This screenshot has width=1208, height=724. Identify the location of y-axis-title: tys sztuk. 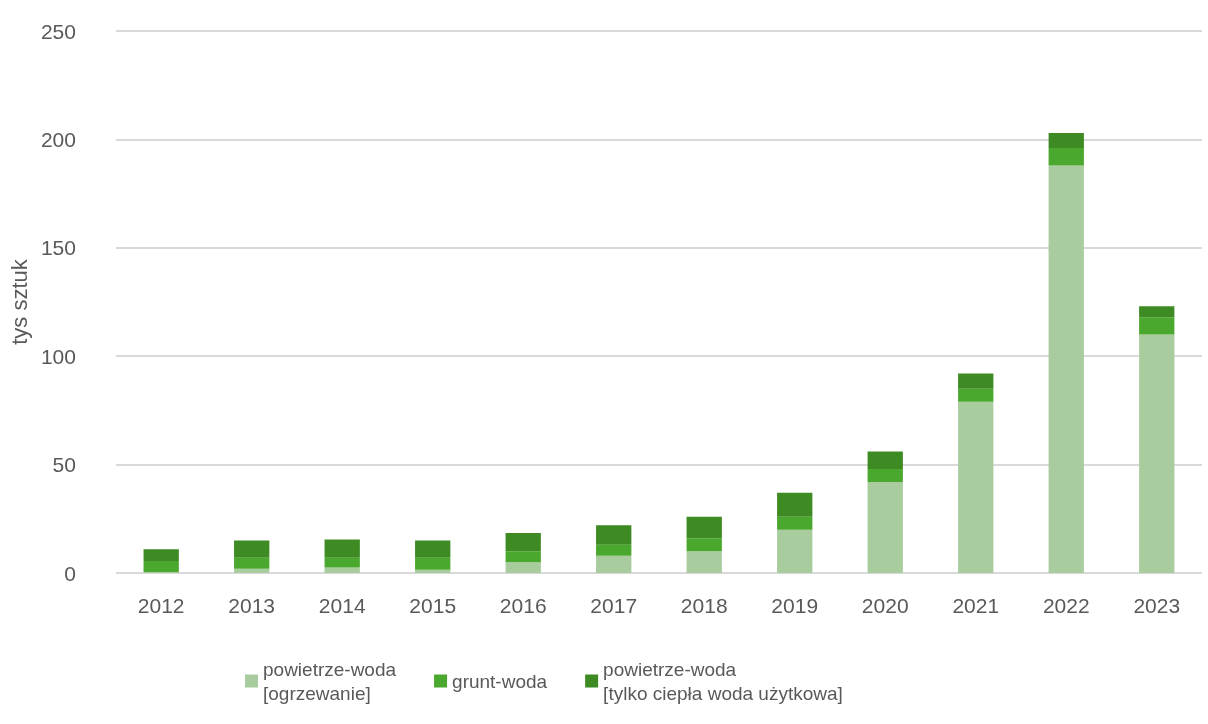
(19, 301).